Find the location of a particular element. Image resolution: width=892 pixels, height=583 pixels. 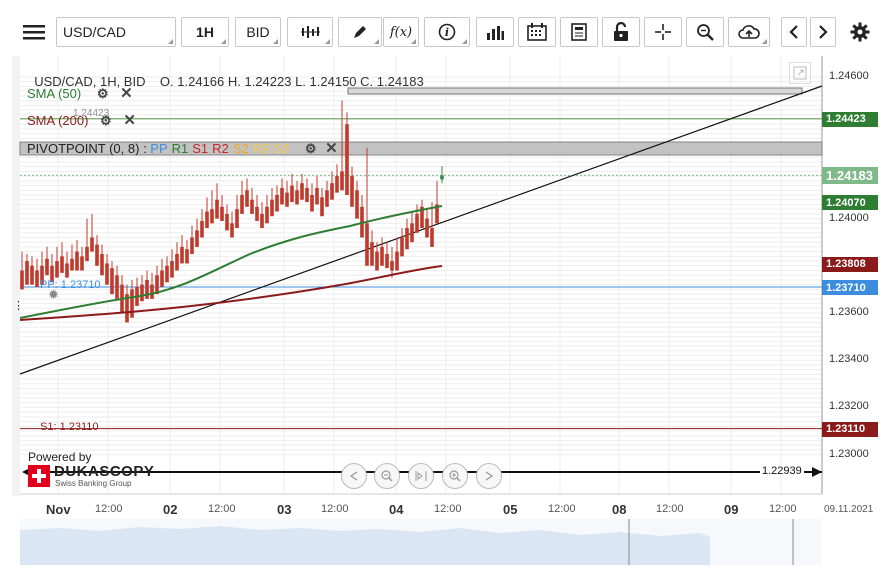

unlock-icon is located at coordinates (621, 31).